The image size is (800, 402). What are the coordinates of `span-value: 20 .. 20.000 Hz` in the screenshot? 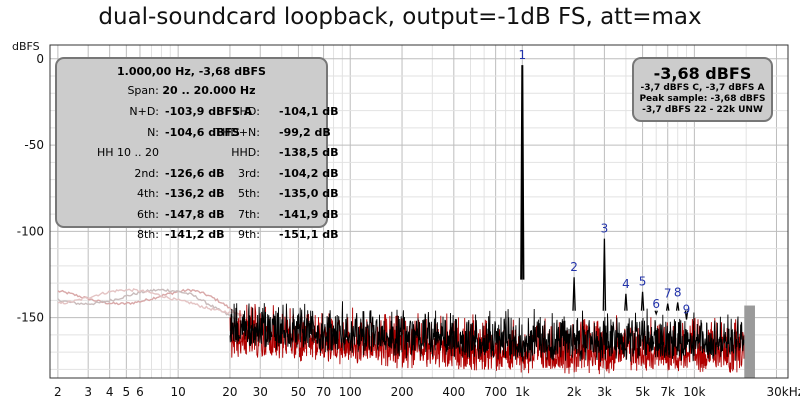 It's located at (209, 90).